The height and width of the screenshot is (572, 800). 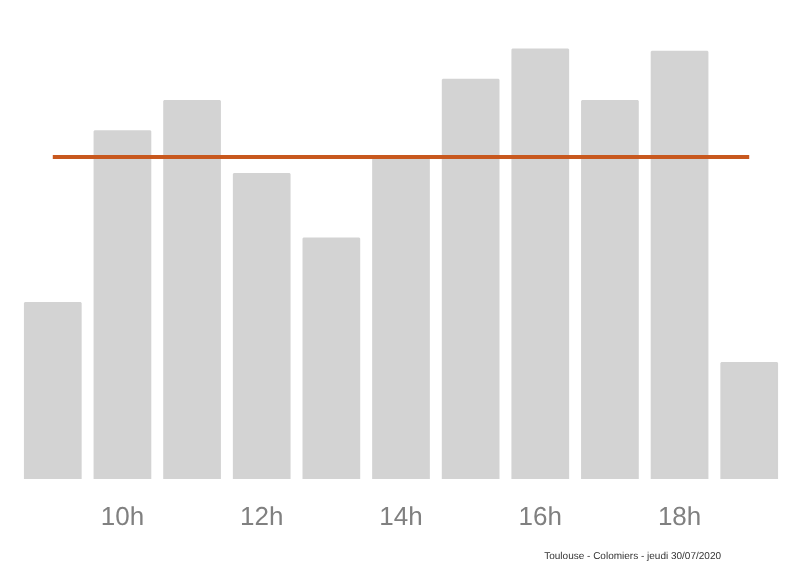 What do you see at coordinates (540, 516) in the screenshot?
I see `x-tick-label: 16h` at bounding box center [540, 516].